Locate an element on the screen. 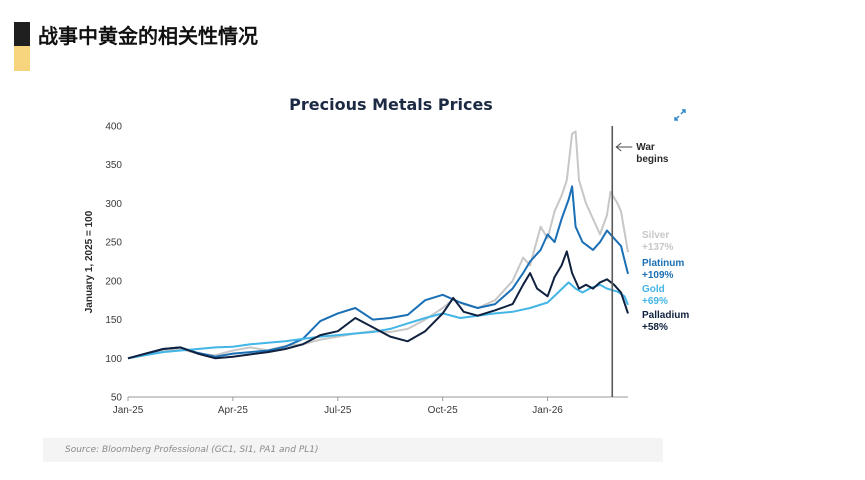  y-tick-label: 300 is located at coordinates (113, 204).